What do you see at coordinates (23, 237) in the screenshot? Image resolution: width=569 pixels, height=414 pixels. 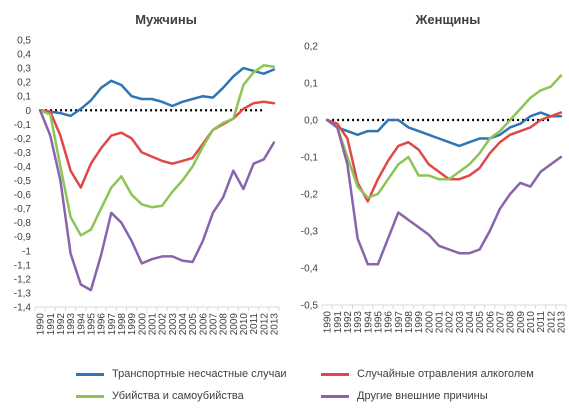 I see `y-tick-label: -0,9` at bounding box center [23, 237].